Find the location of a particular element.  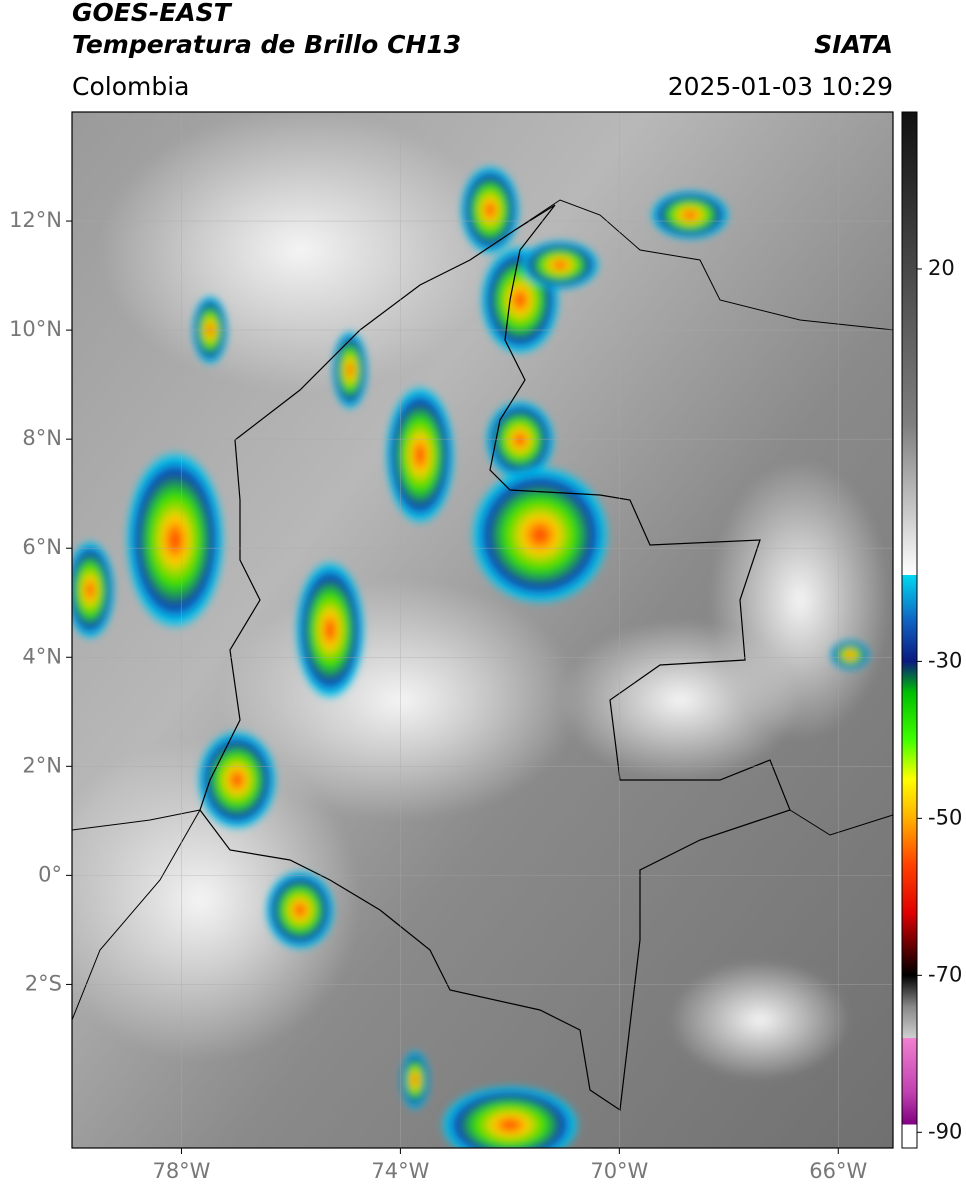

y-tick-label: 6°N is located at coordinates (42, 547).